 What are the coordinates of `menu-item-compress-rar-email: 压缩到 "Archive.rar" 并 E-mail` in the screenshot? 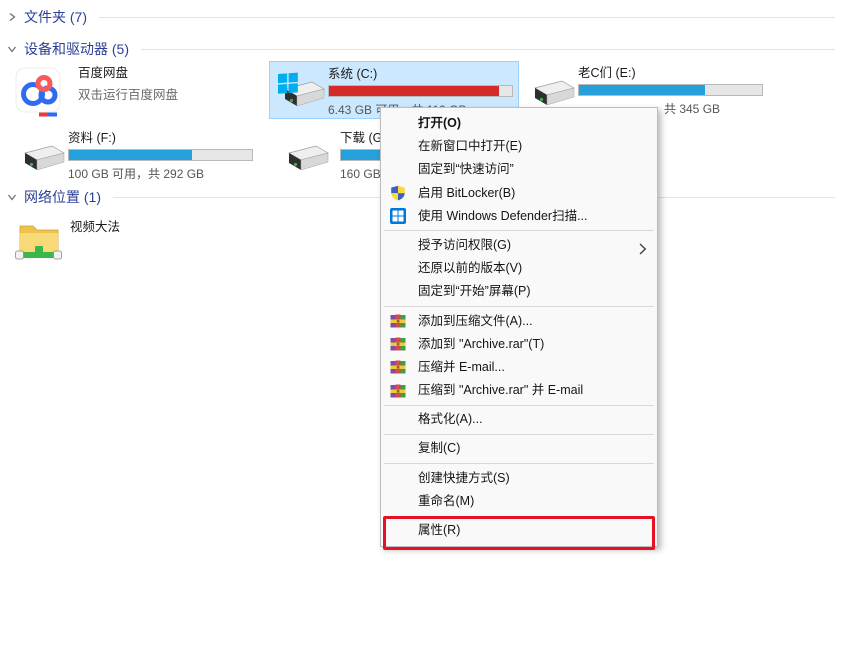 It's located at (519, 390).